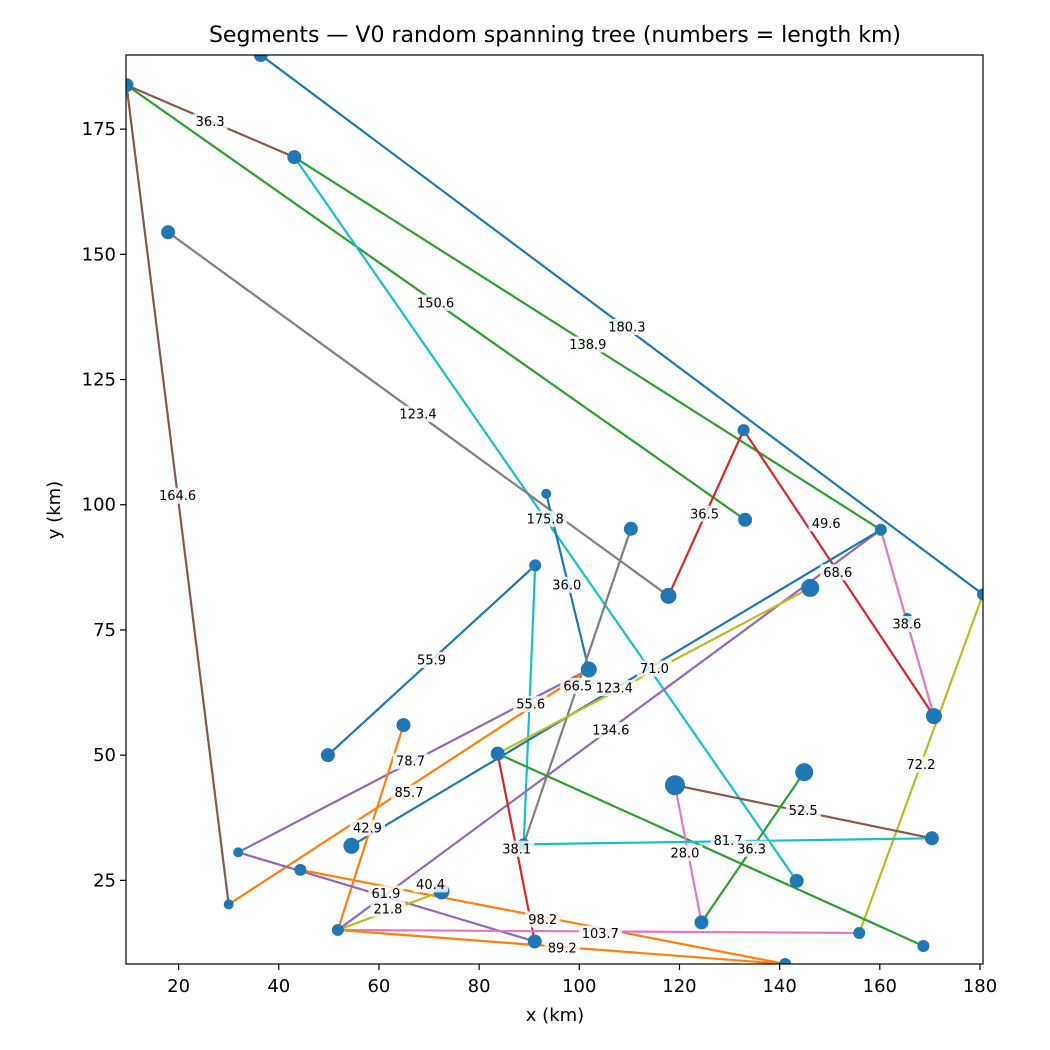 The width and height of the screenshot is (1050, 1050). I want to click on x-axis-label: x (km), so click(555, 1015).